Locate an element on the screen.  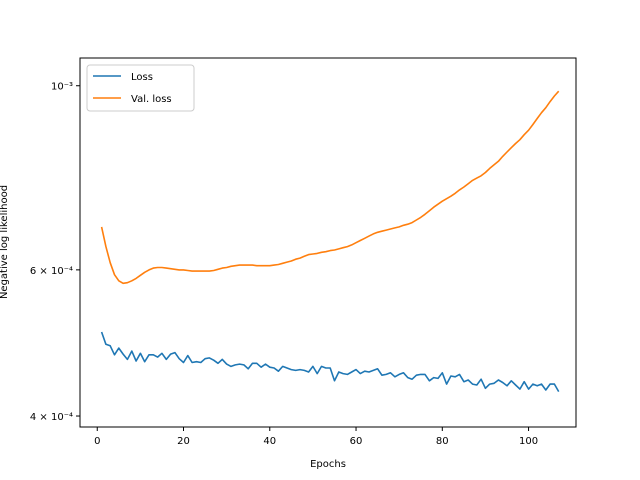
series-line-loss is located at coordinates (330, 361).